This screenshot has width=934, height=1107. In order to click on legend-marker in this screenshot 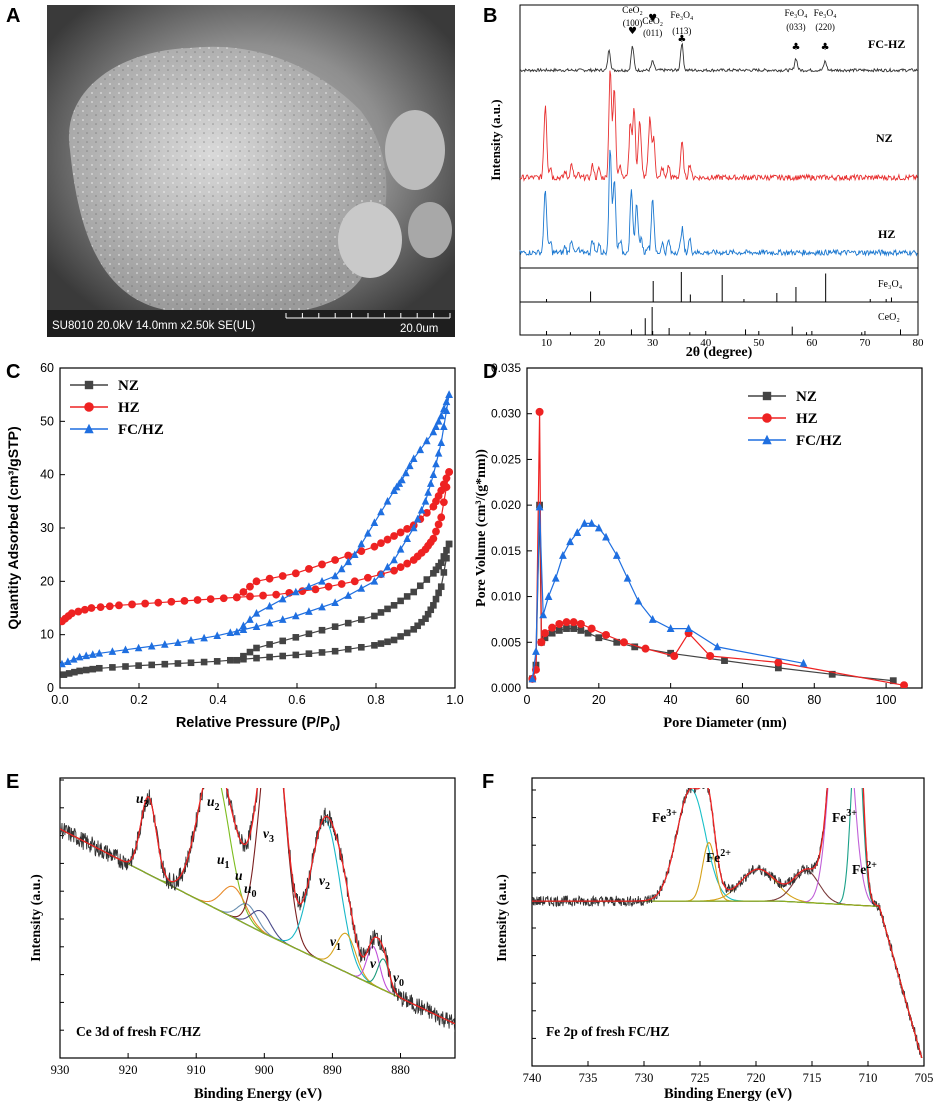, I will do `click(89, 428)`.